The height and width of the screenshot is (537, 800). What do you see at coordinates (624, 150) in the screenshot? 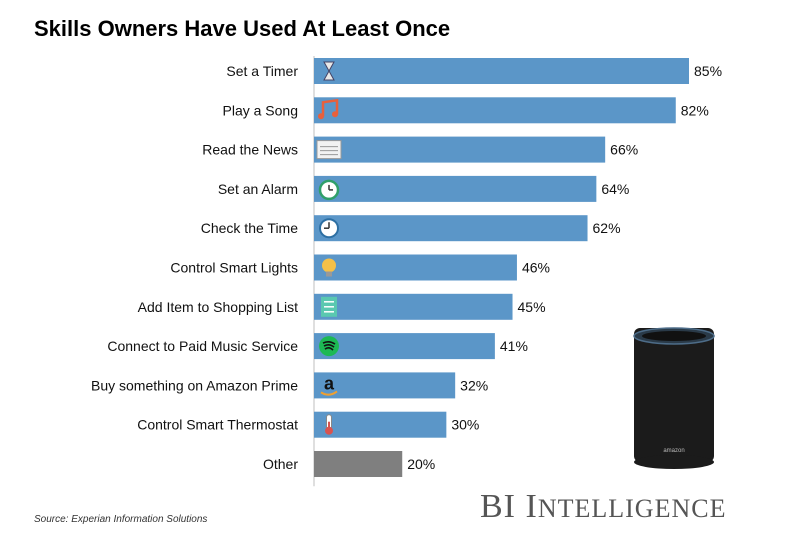
I see `data-label: 66%` at bounding box center [624, 150].